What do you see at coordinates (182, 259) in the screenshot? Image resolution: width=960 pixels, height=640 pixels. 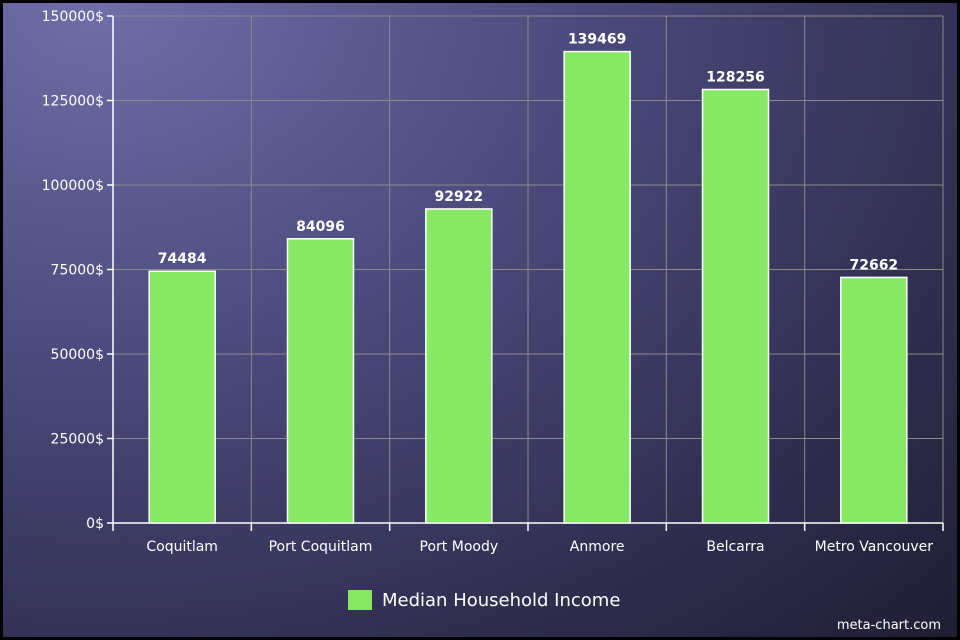 I see `data-label: 74484` at bounding box center [182, 259].